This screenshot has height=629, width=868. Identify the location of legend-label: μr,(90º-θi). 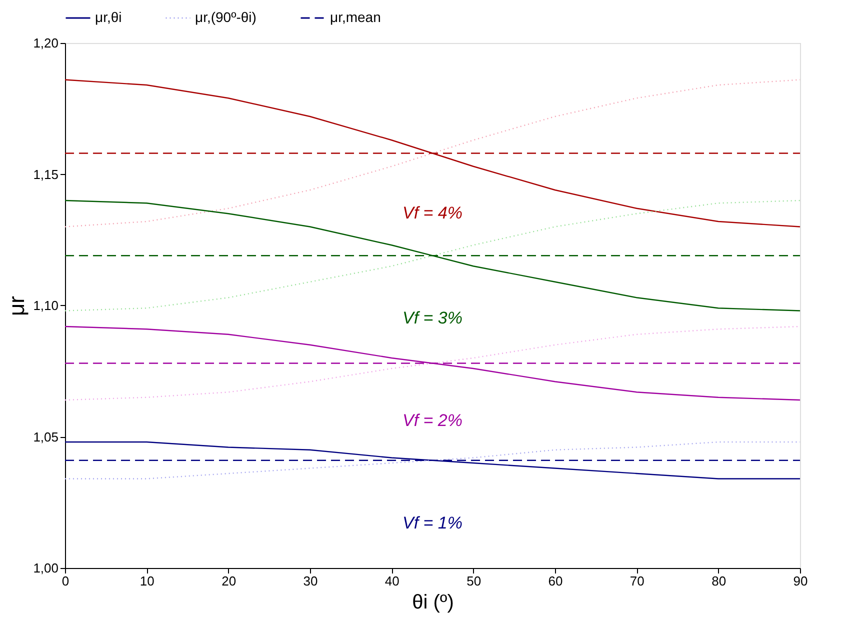
(225, 17).